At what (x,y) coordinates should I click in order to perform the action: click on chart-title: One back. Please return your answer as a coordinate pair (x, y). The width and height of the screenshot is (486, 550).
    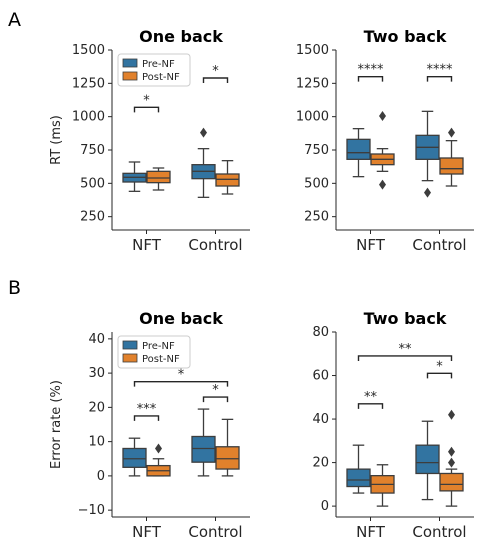
    Looking at the image, I should click on (181, 36).